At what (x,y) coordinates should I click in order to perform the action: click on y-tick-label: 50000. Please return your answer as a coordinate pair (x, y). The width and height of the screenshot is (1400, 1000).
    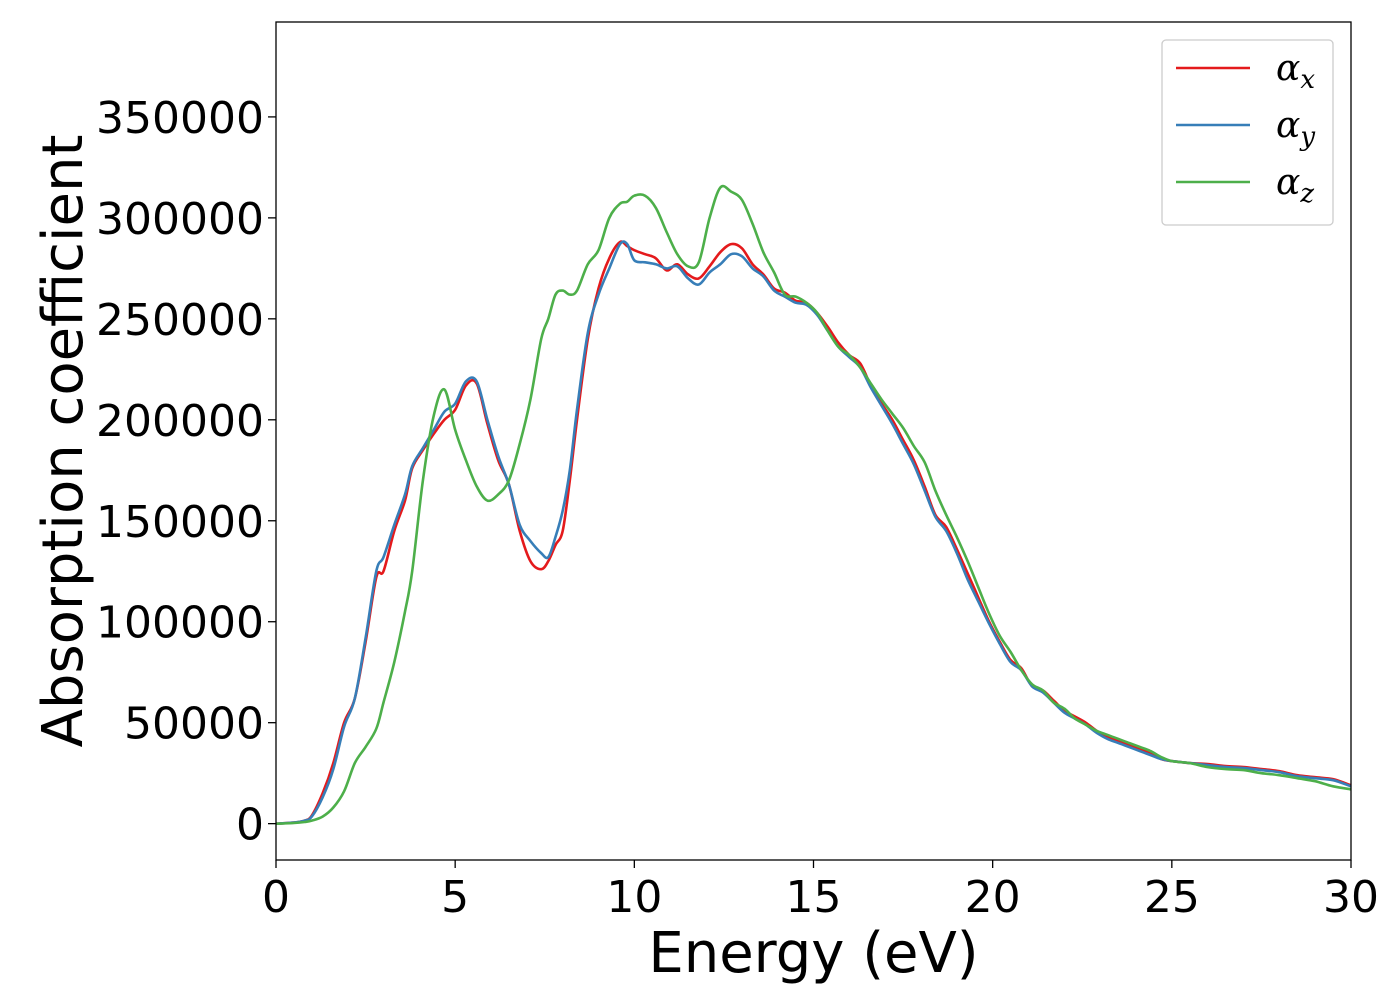
    Looking at the image, I should click on (194, 724).